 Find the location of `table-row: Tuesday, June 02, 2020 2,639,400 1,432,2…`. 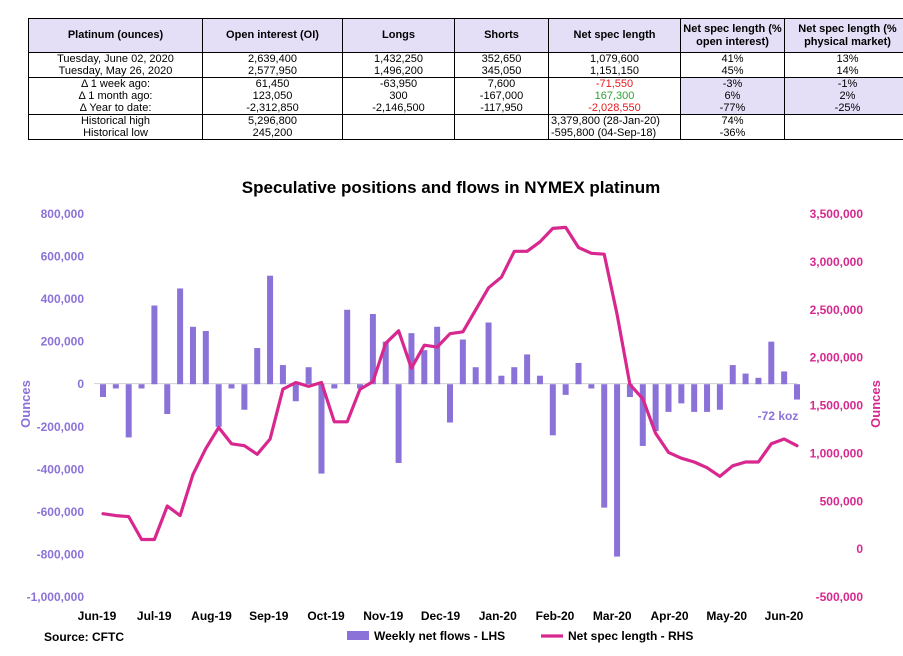

table-row: Tuesday, June 02, 2020 2,639,400 1,432,2… is located at coordinates (465, 58).